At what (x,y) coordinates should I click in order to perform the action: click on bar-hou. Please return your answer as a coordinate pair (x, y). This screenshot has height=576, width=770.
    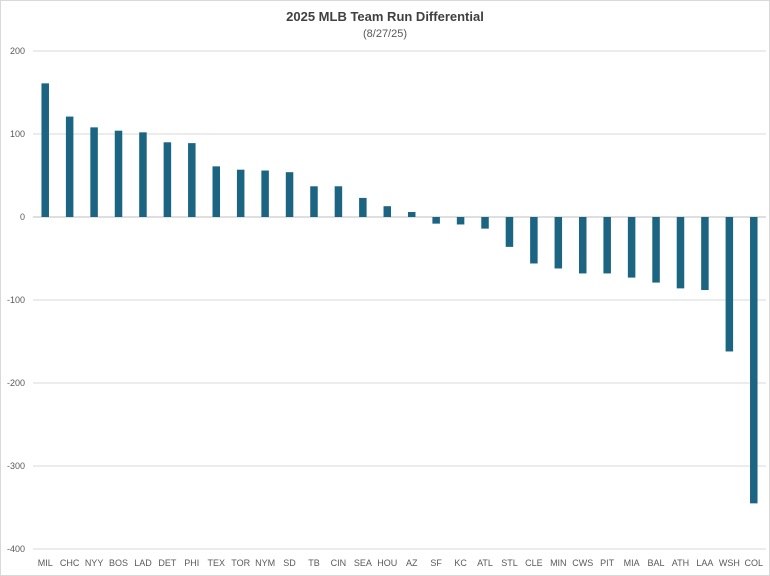
    Looking at the image, I should click on (387, 211).